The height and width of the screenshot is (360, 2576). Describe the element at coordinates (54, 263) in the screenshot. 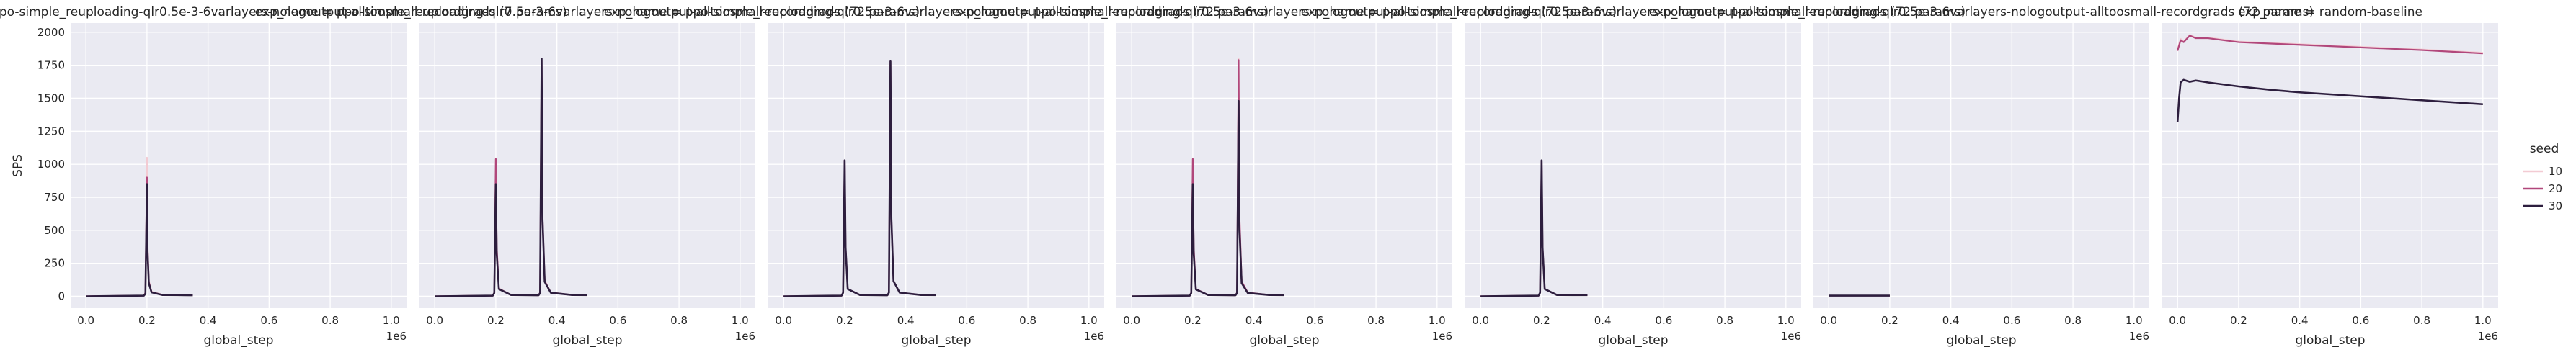

I see `y-tick-label: 250` at that location.